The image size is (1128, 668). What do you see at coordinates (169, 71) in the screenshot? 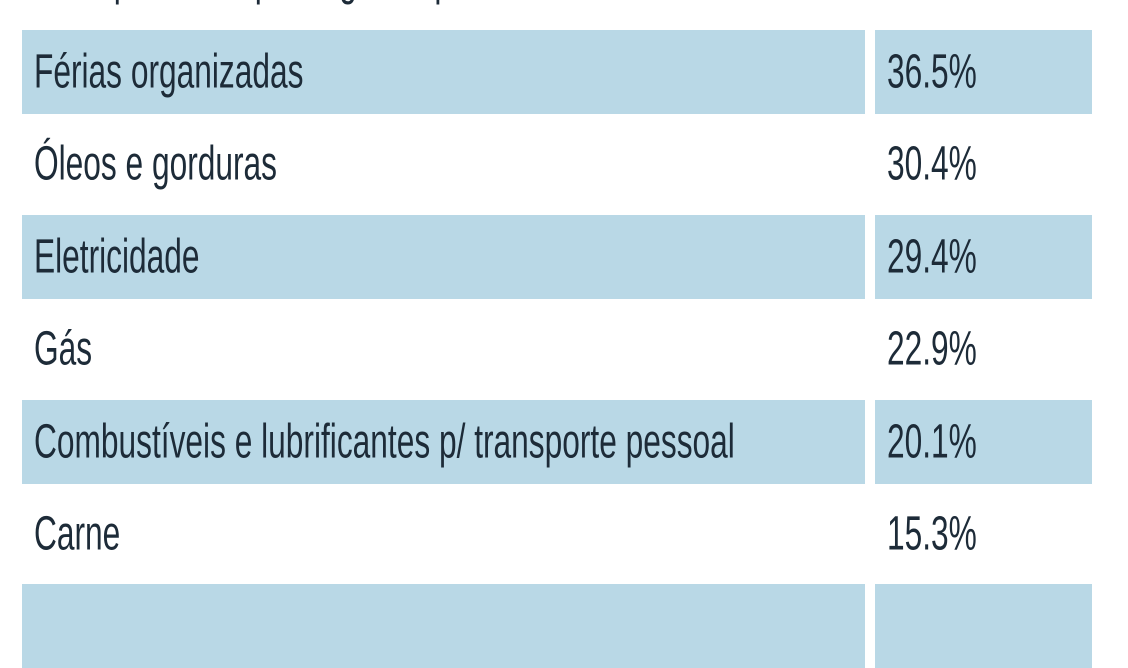
I see `label-text: Férias organizadas` at bounding box center [169, 71].